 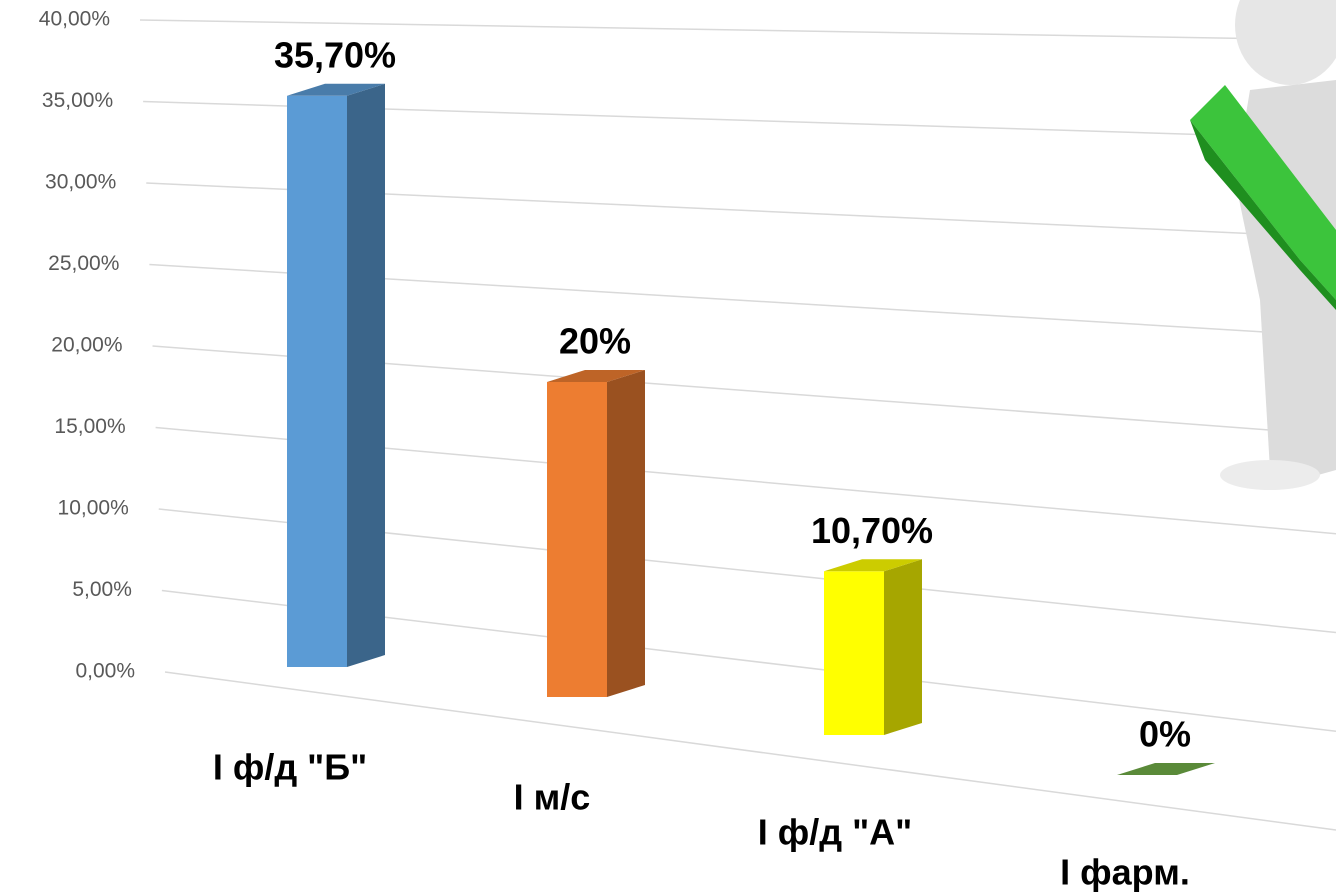 I want to click on y-tick-label: 20,00%, so click(x=86, y=345).